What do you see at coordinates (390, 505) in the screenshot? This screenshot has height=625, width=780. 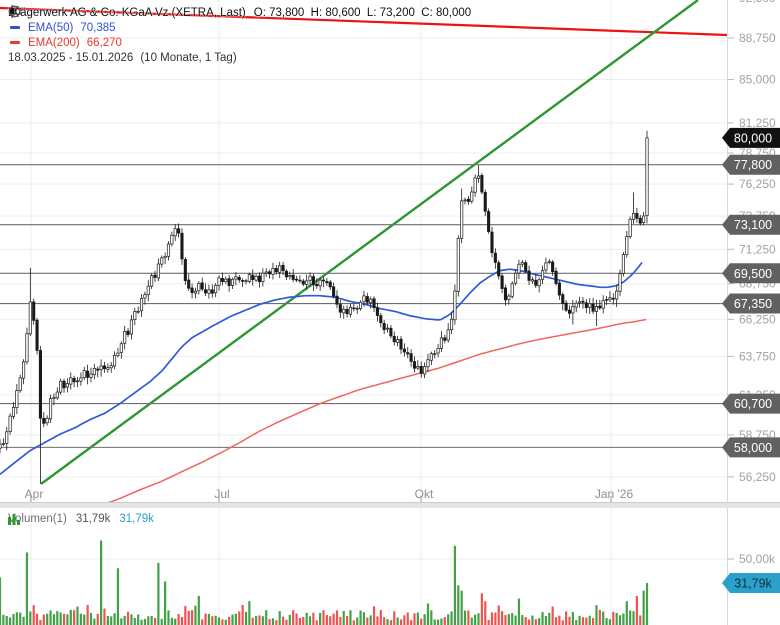 I see `pane-separator` at bounding box center [390, 505].